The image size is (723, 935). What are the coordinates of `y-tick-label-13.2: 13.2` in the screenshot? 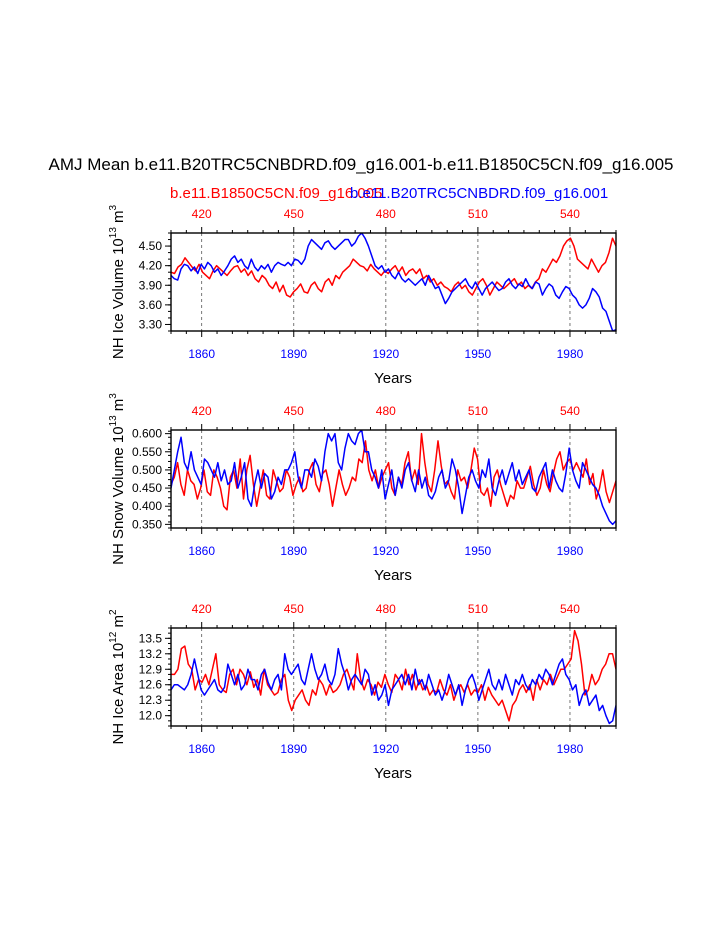 It's located at (151, 654).